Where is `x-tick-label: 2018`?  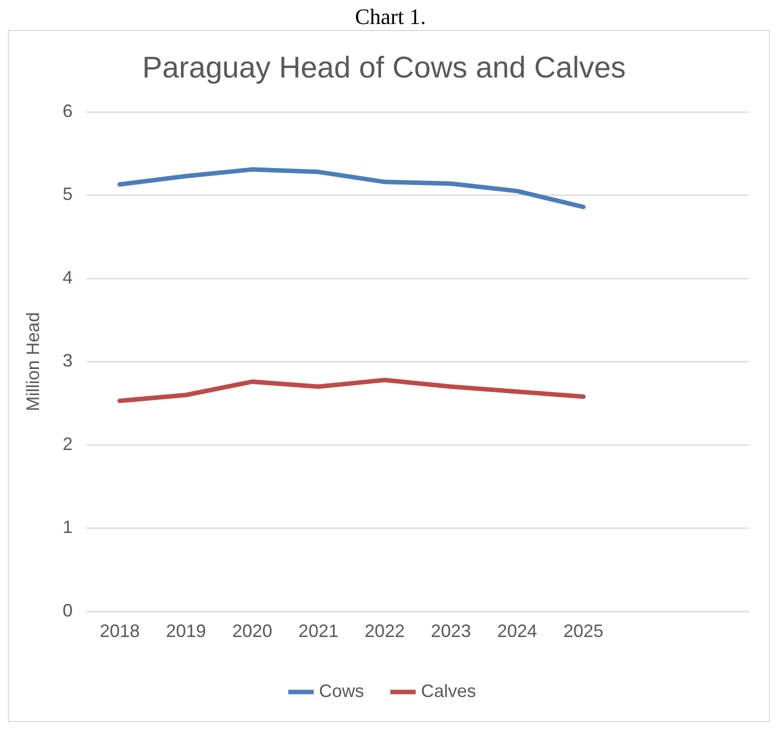
x-tick-label: 2018 is located at coordinates (120, 631).